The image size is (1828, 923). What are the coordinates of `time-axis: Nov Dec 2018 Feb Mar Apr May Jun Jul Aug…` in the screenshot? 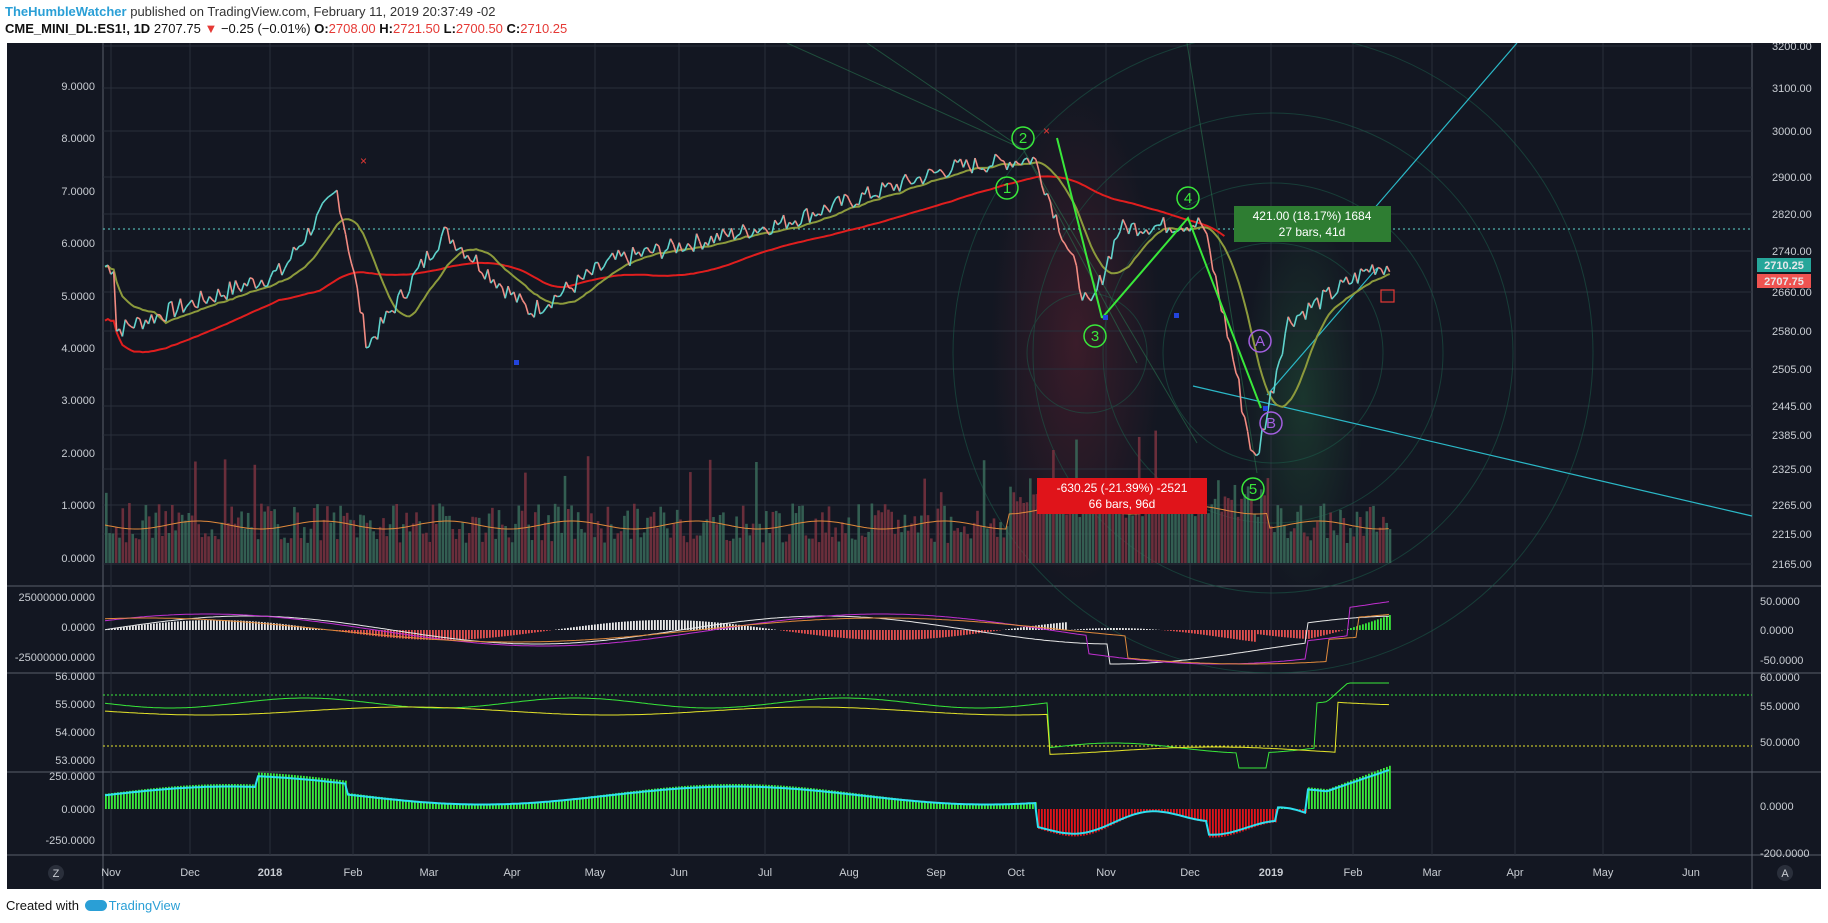 It's located at (900, 873).